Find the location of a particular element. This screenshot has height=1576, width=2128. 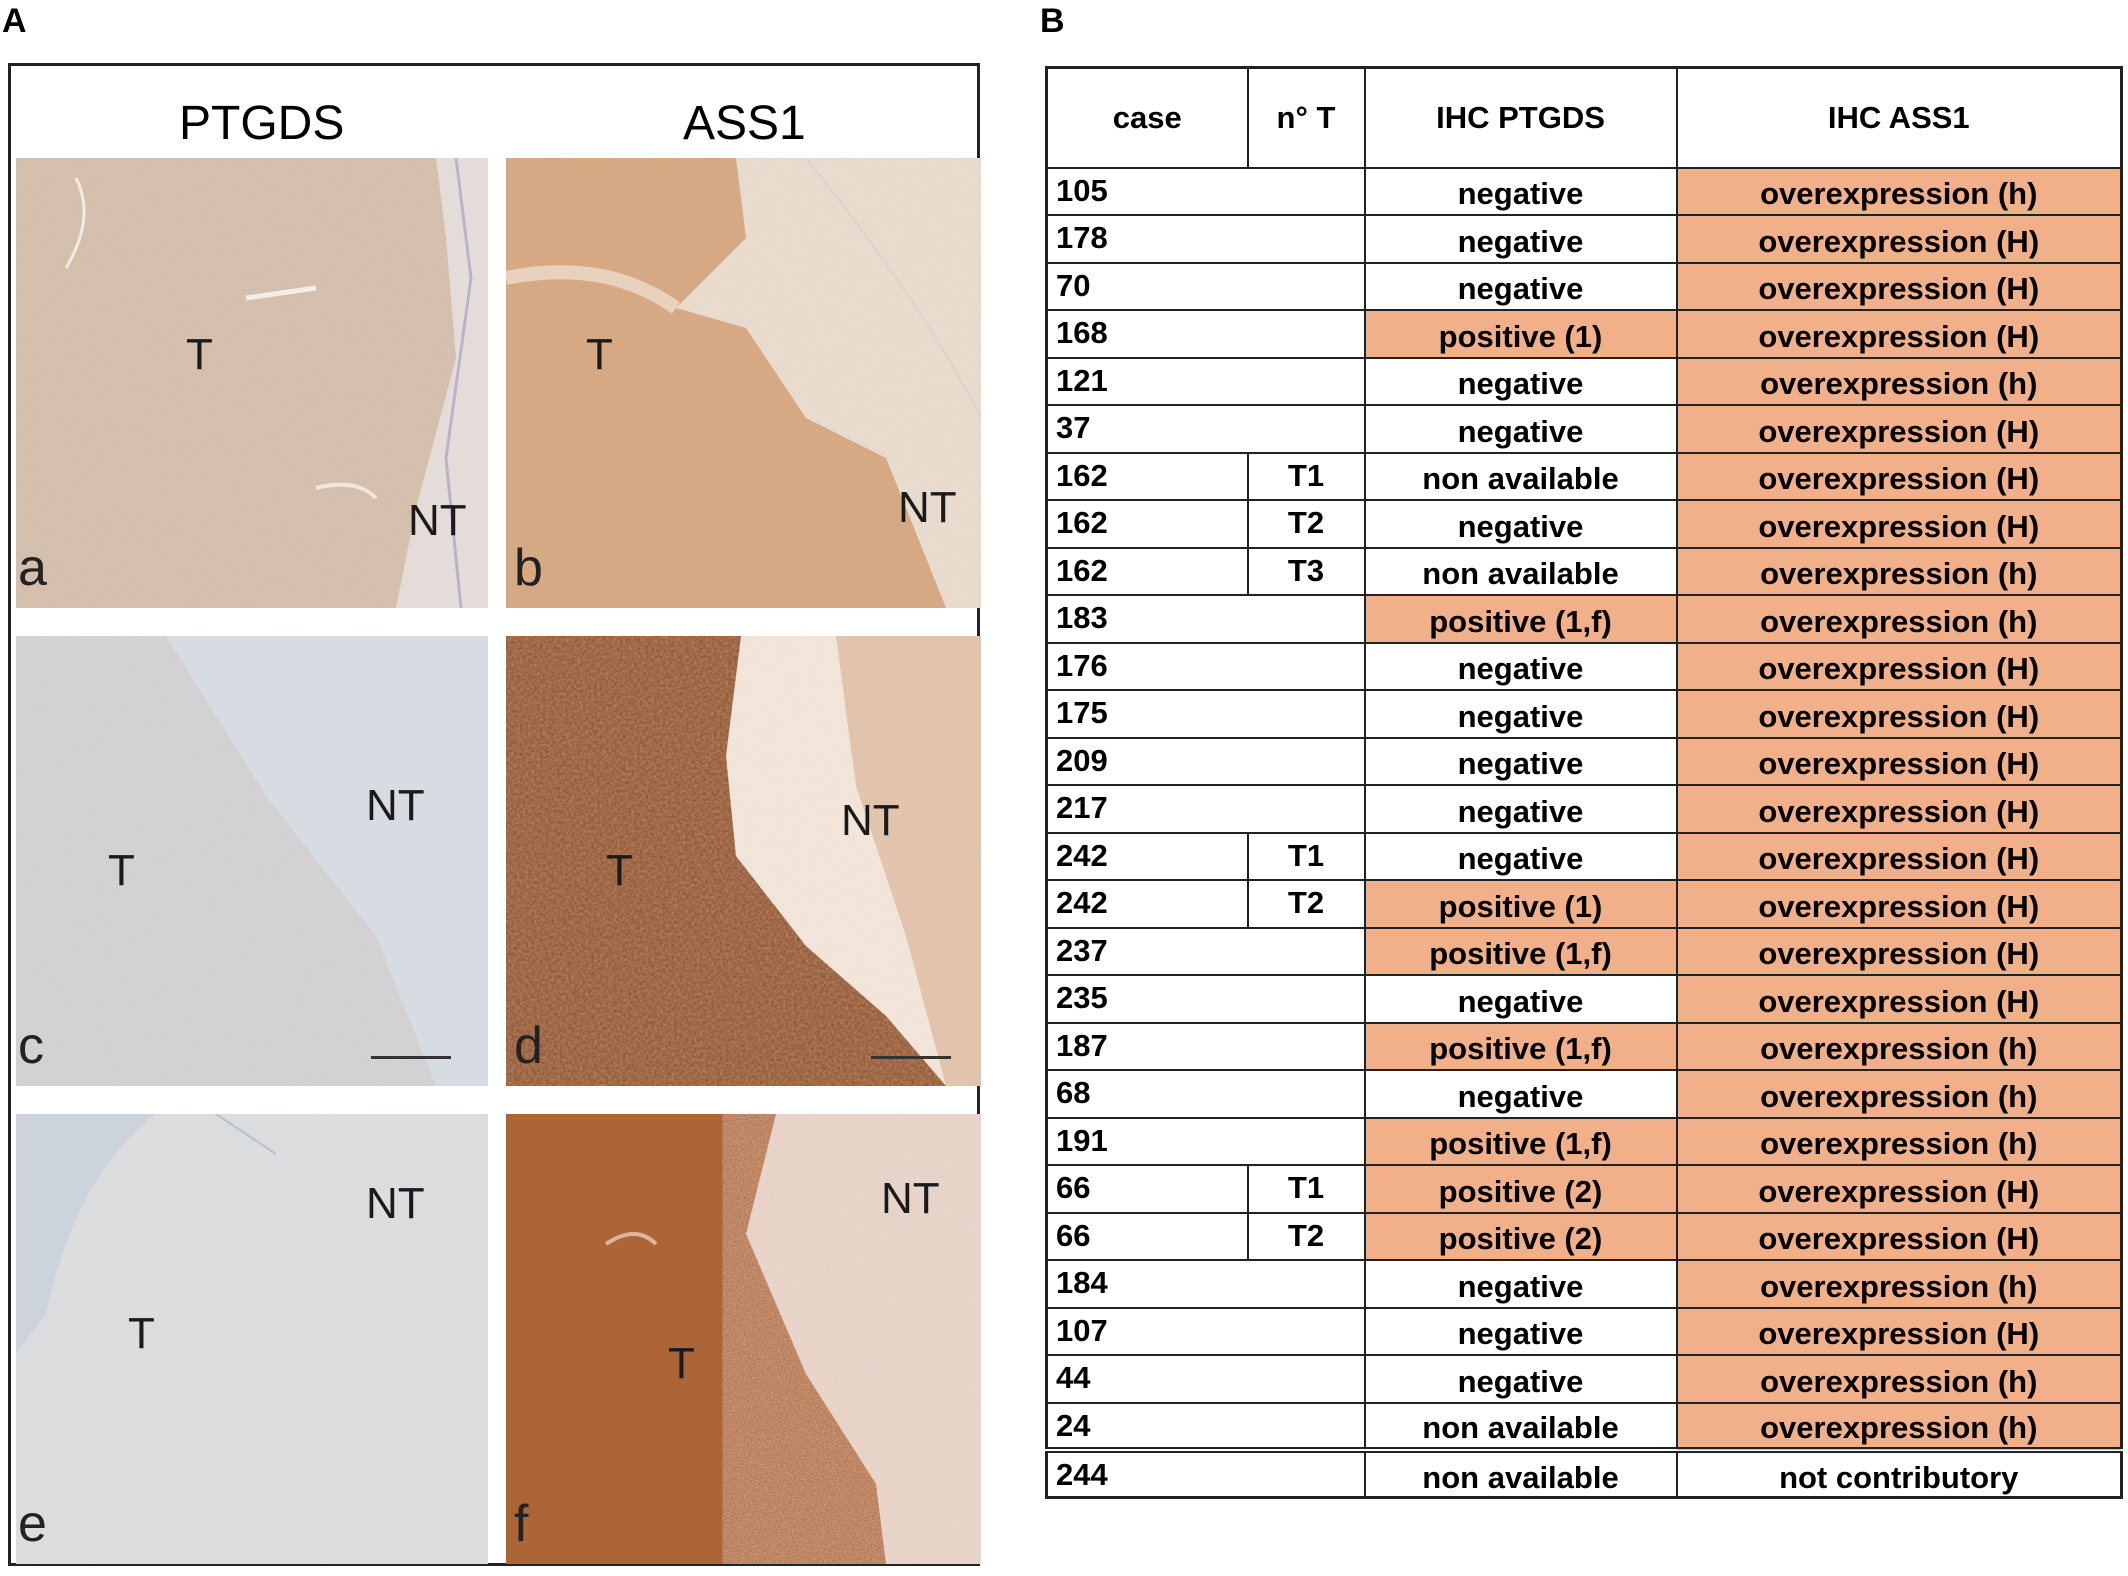

table-row: 107 negative overexpression (H) is located at coordinates (1584, 1331).